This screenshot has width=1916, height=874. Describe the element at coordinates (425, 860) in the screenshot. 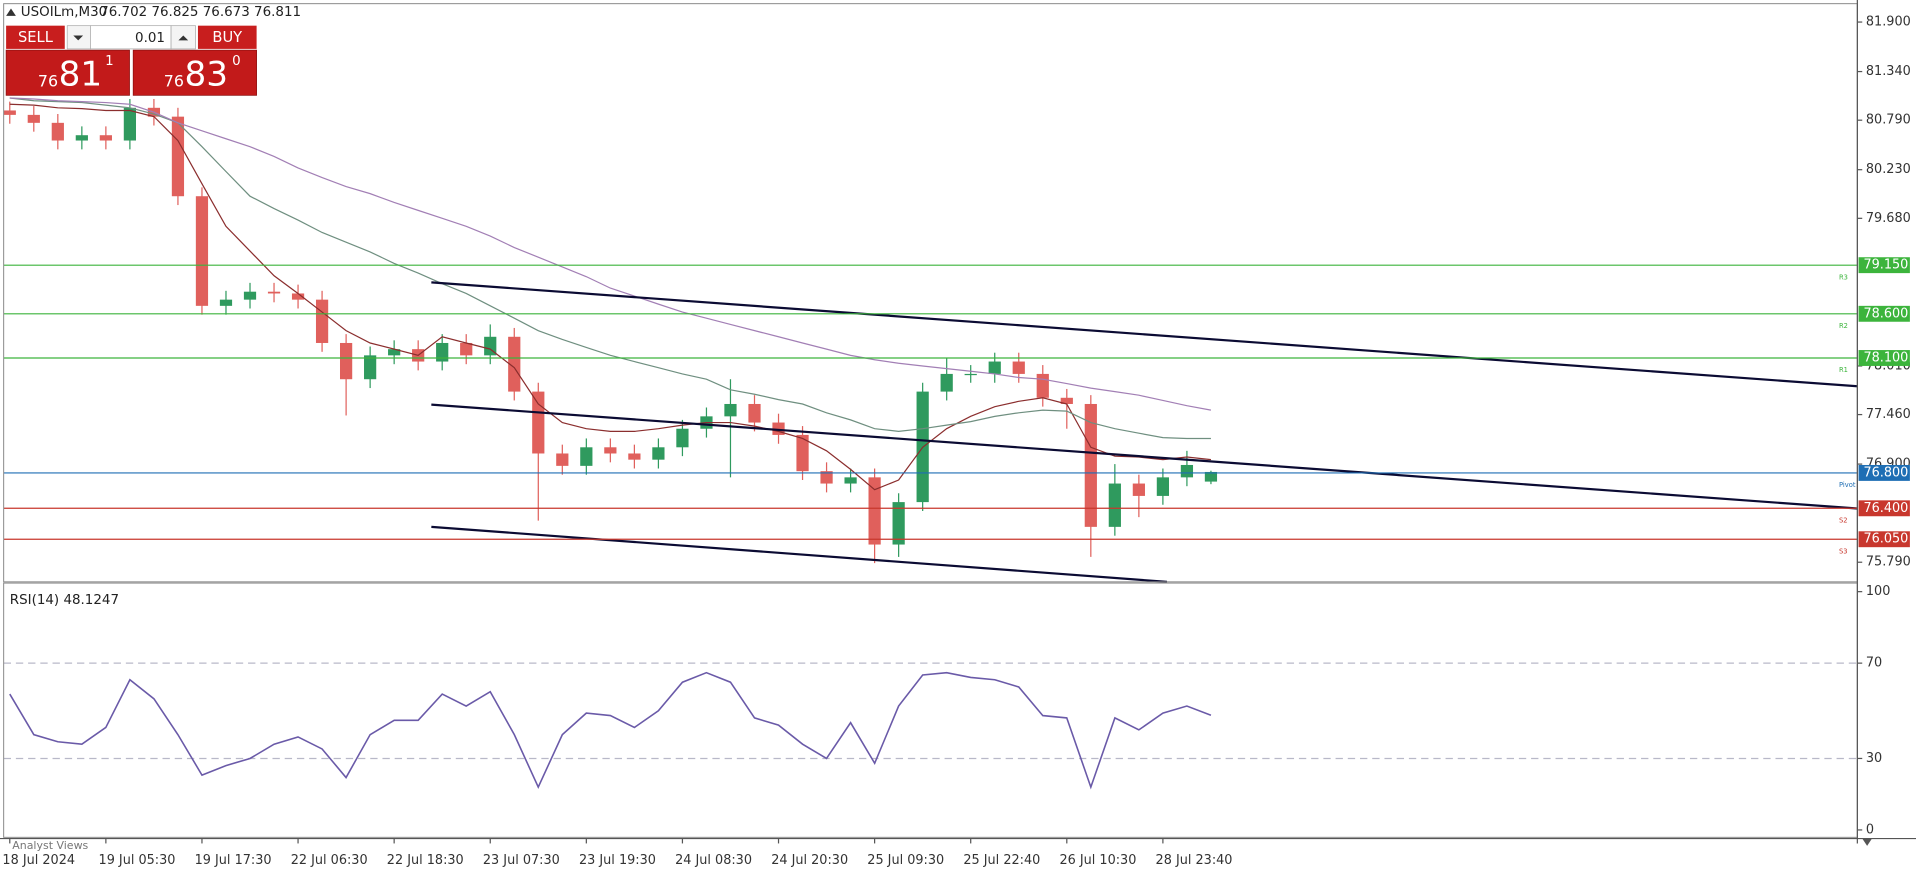

I see `x-tick-label: 22 Jul 18:30` at that location.